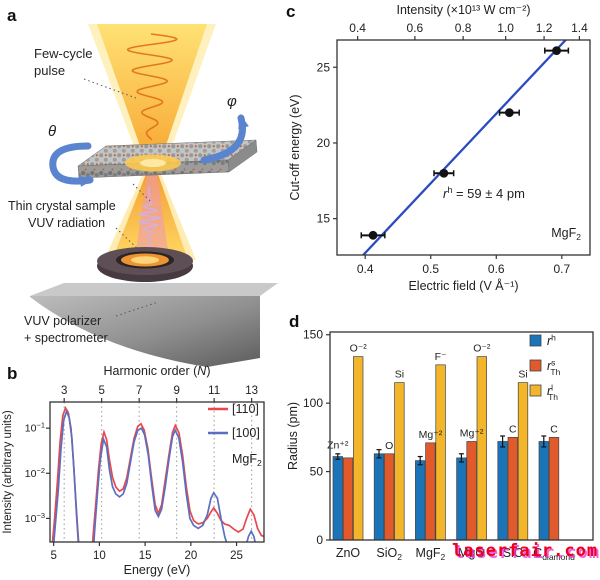 The image size is (600, 580). Describe the element at coordinates (12, 373) in the screenshot. I see `panel-b-label: b` at that location.